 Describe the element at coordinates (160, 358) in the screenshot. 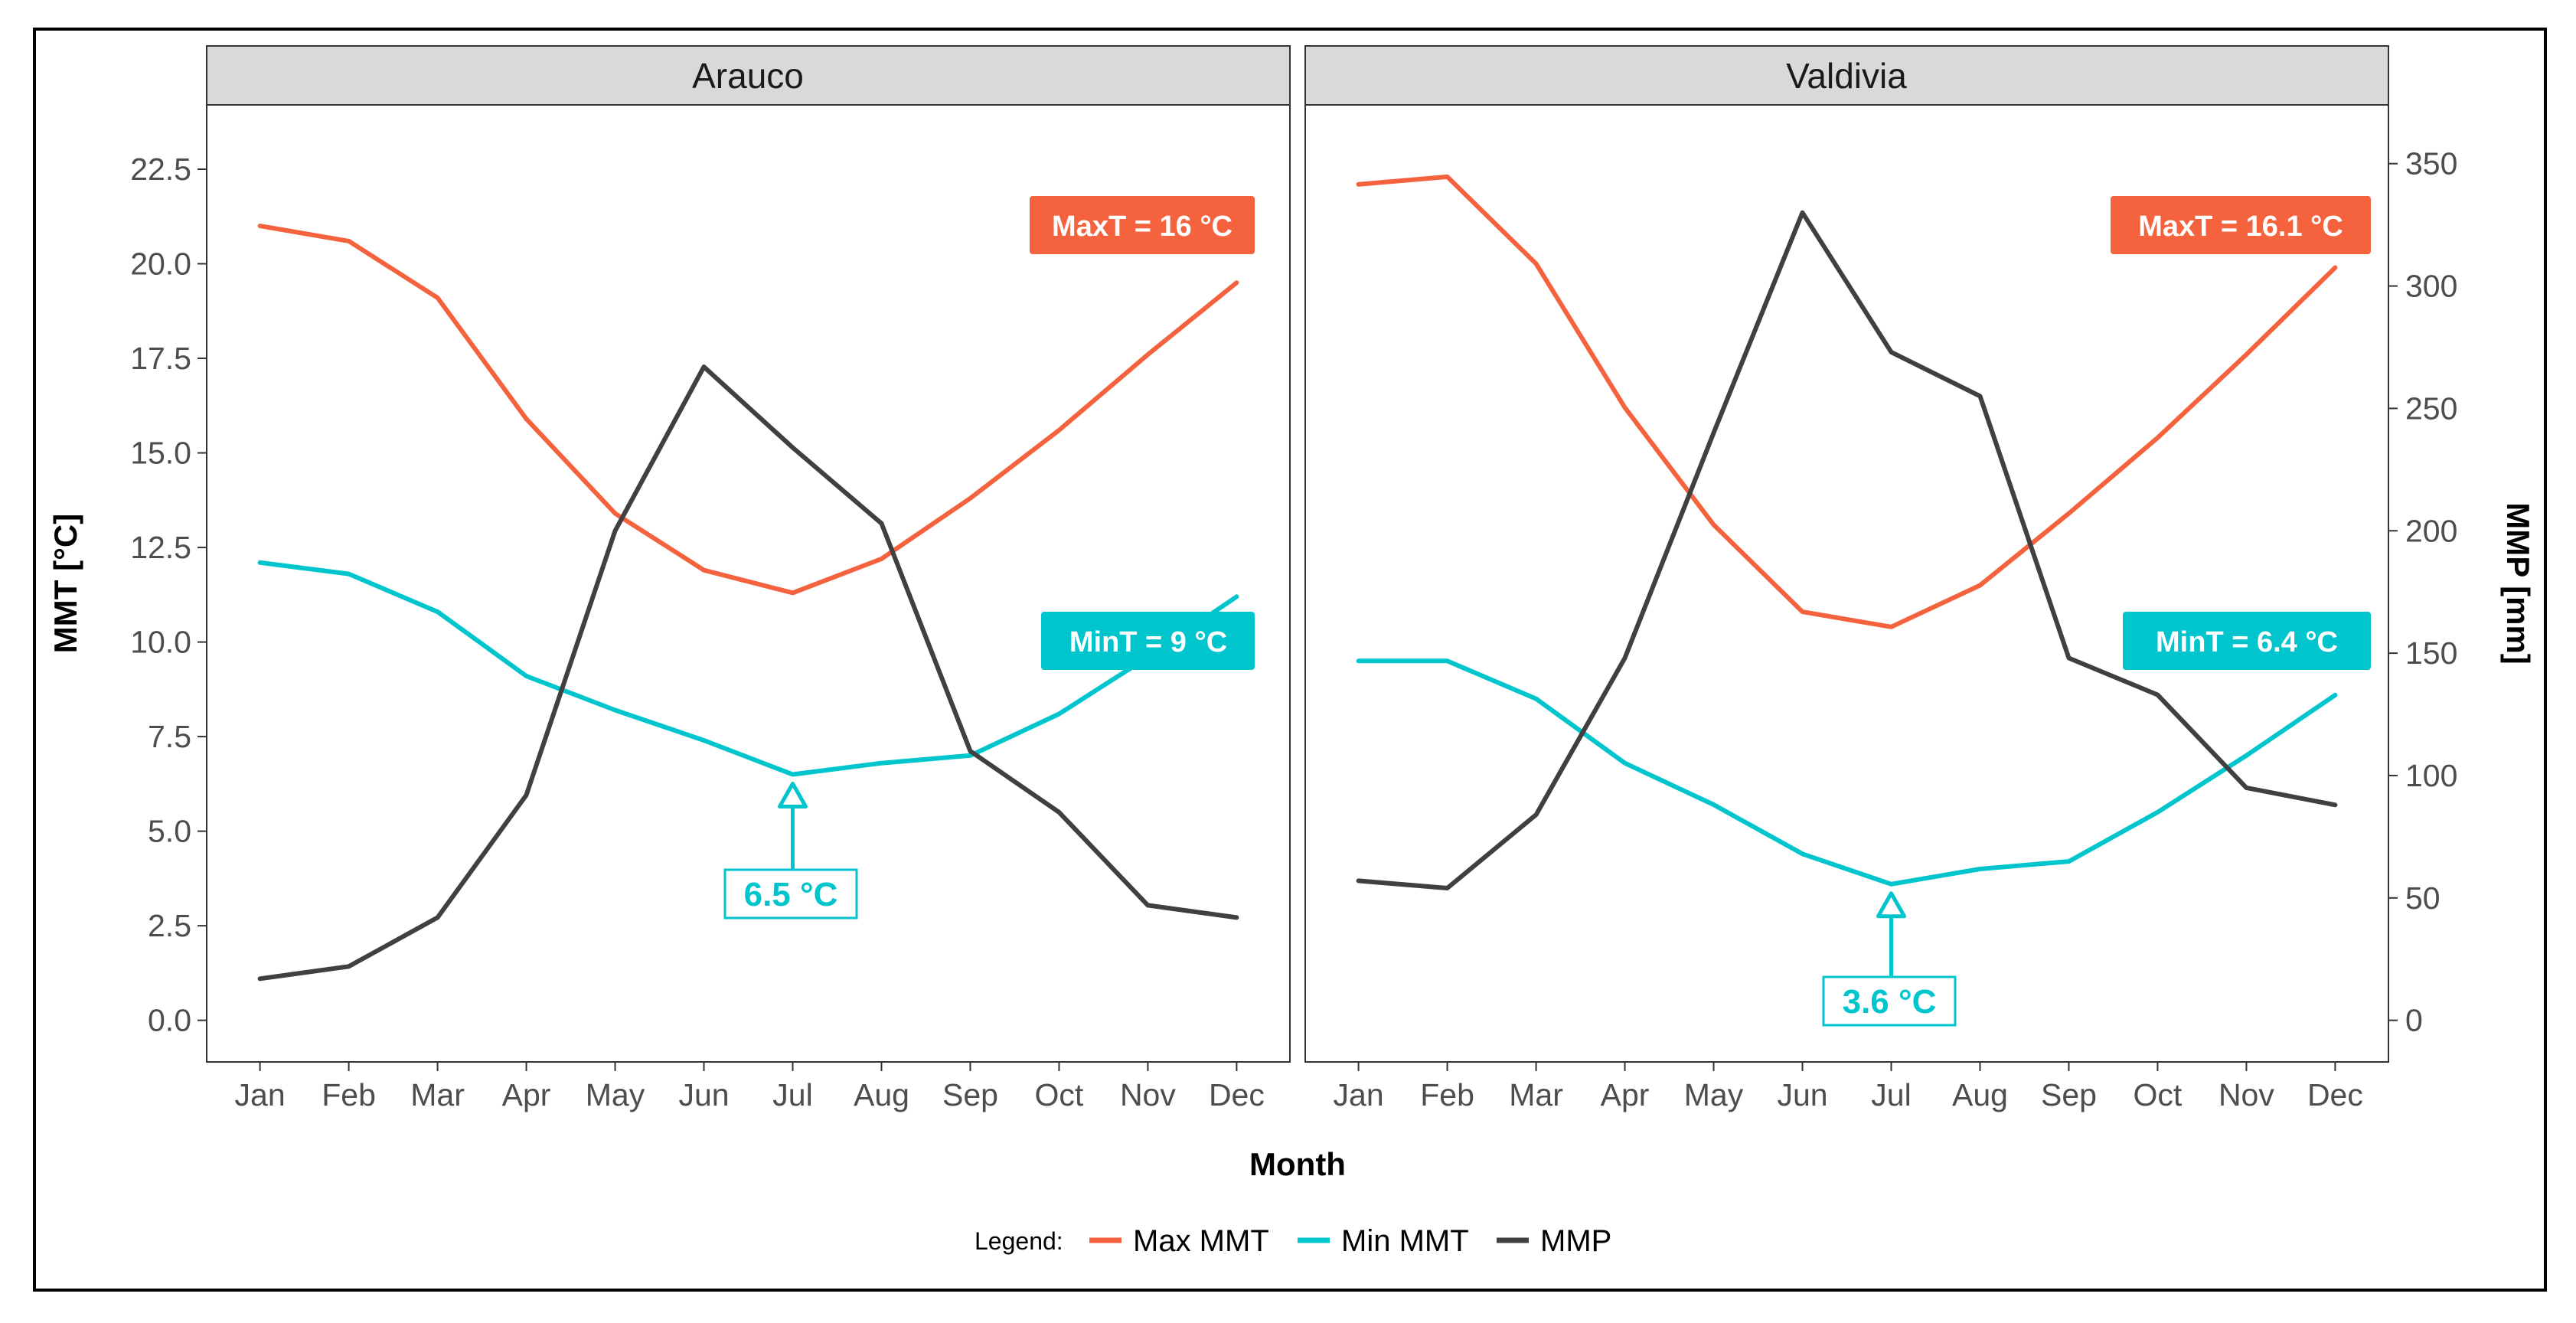

I see `left-y-tick-label: 17.5` at that location.